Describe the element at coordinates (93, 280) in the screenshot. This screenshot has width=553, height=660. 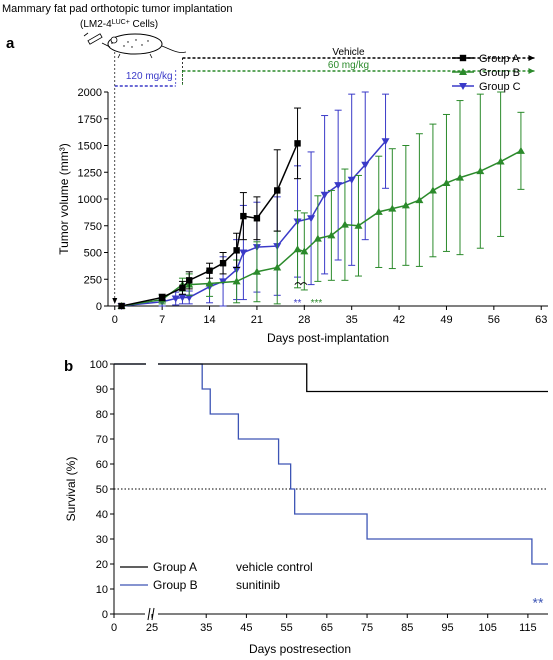
I see `y-tick-label: 250` at that location.